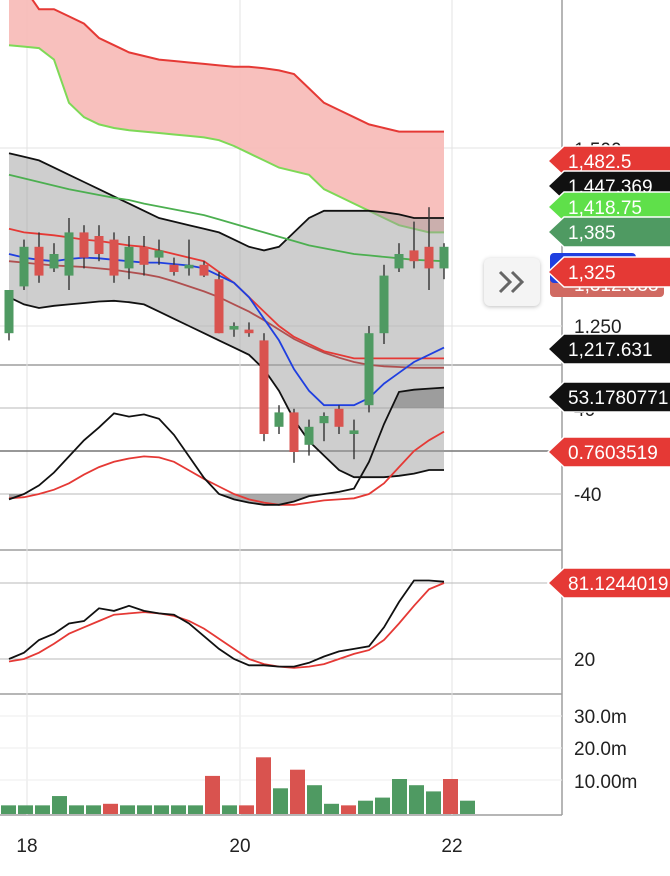 The height and width of the screenshot is (876, 670). I want to click on x-tick-label: 22, so click(451, 846).